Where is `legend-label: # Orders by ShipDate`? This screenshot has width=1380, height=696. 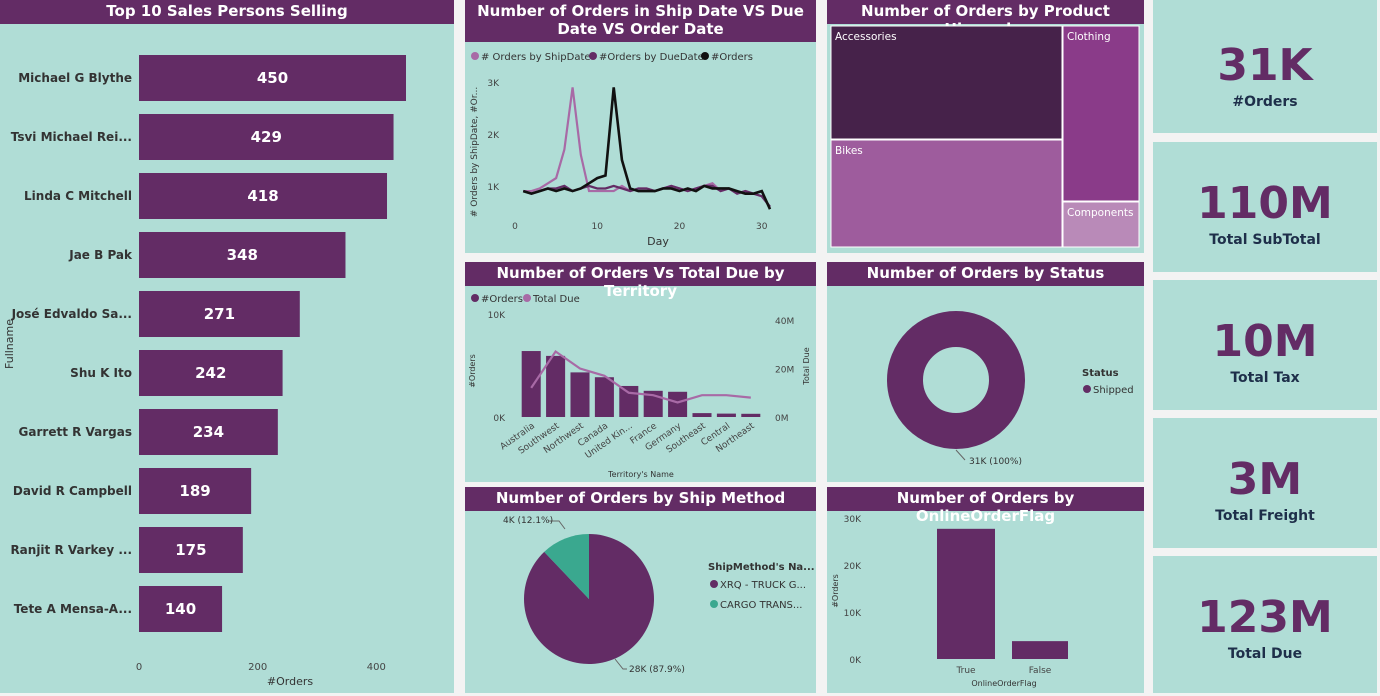 legend-label: # Orders by ShipDate is located at coordinates (536, 57).